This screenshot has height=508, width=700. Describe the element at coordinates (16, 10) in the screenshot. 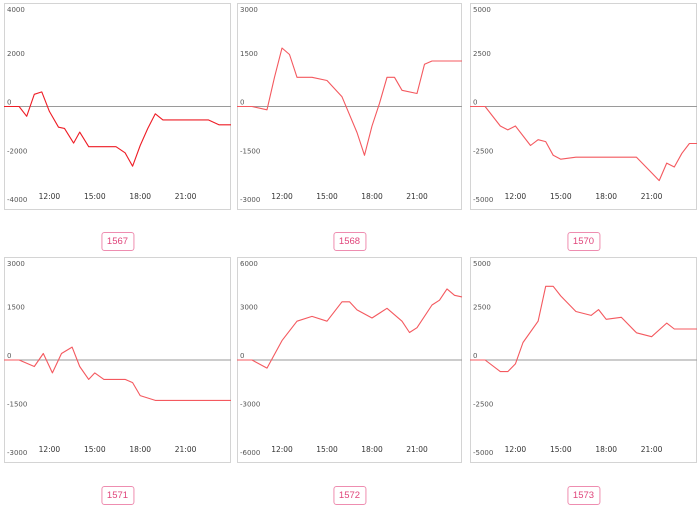

I see `y-tick-label: 4000` at that location.